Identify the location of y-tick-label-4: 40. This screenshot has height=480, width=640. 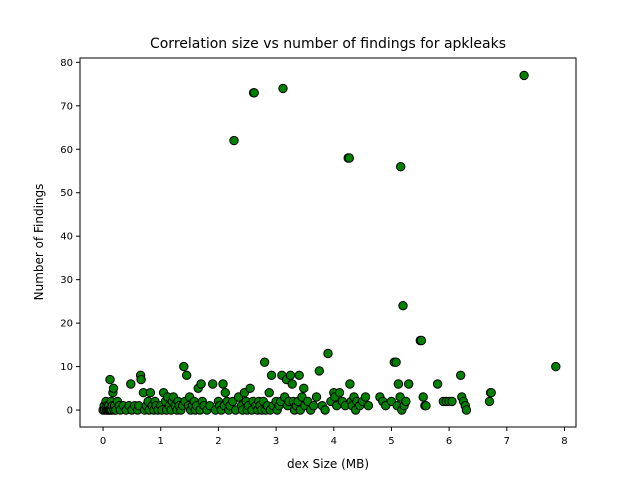
(66, 237).